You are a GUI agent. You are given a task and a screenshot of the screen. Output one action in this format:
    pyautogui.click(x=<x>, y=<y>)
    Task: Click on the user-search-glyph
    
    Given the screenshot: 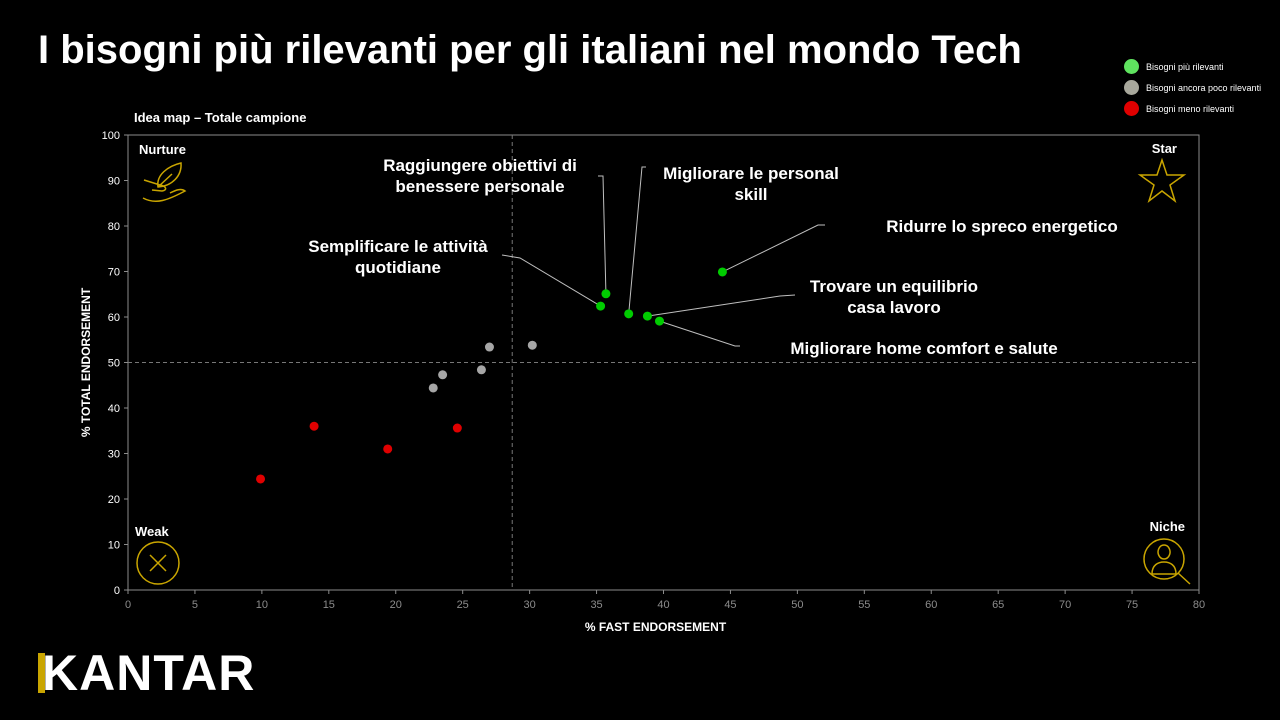 What is the action you would take?
    pyautogui.click(x=1171, y=564)
    